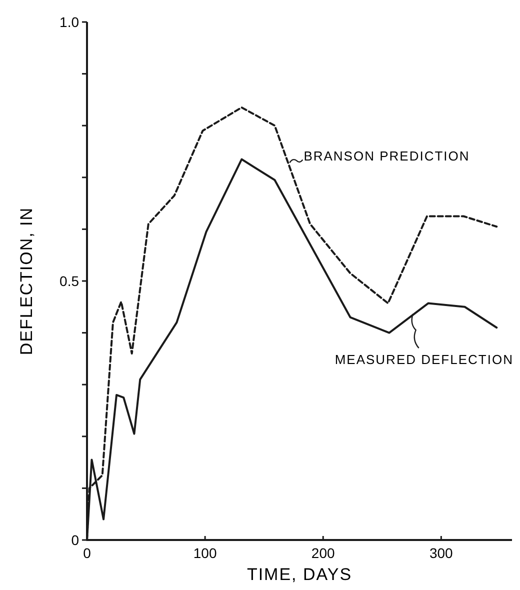 The image size is (520, 590). Describe the element at coordinates (299, 574) in the screenshot. I see `x-axis-title: TIME, DAYS` at that location.